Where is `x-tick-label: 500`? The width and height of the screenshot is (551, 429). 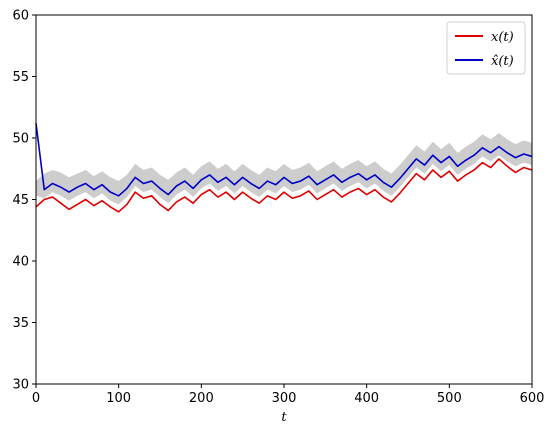
x-tick-label: 500 is located at coordinates (449, 398).